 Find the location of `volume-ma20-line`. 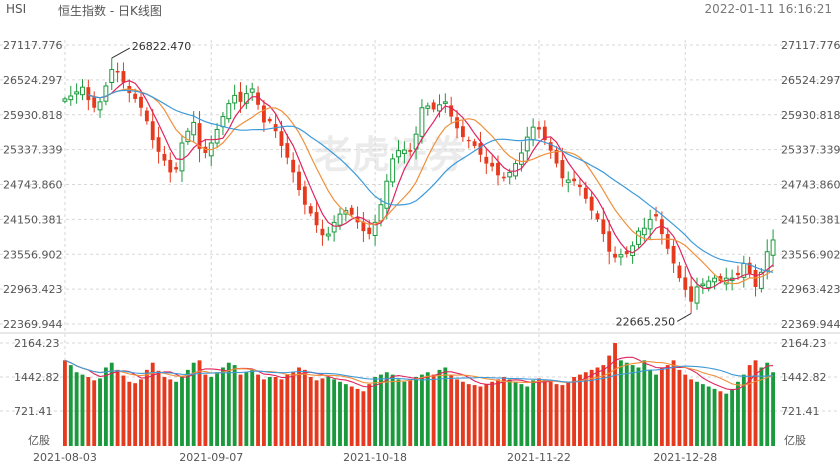

volume-ma20-line is located at coordinates (419, 371).